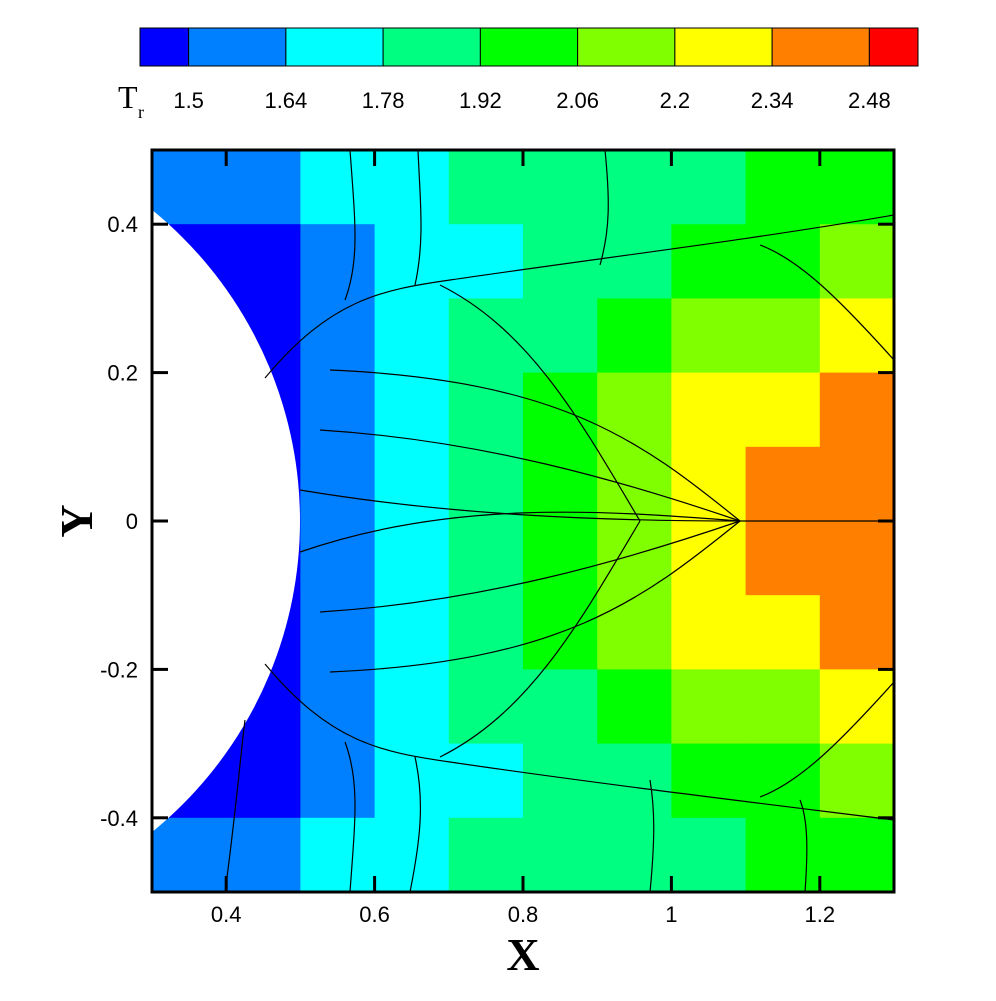 The width and height of the screenshot is (996, 1001). Describe the element at coordinates (383, 100) in the screenshot. I see `colorbar-tick-label: 1.78` at that location.